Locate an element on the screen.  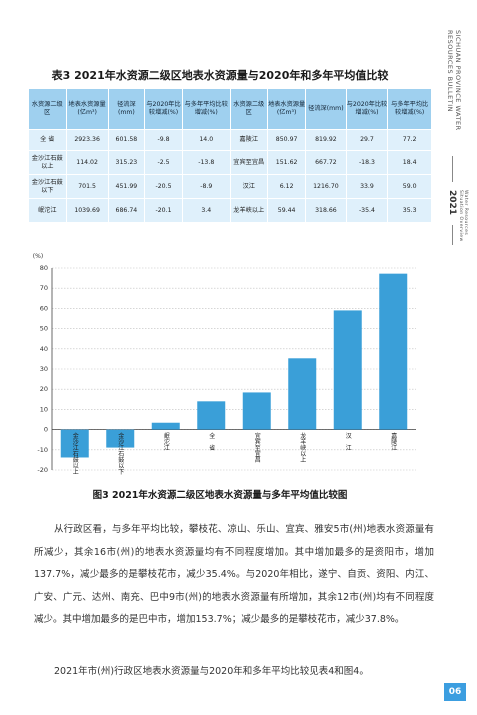
table-cell: 18.4 is located at coordinates (409, 162).